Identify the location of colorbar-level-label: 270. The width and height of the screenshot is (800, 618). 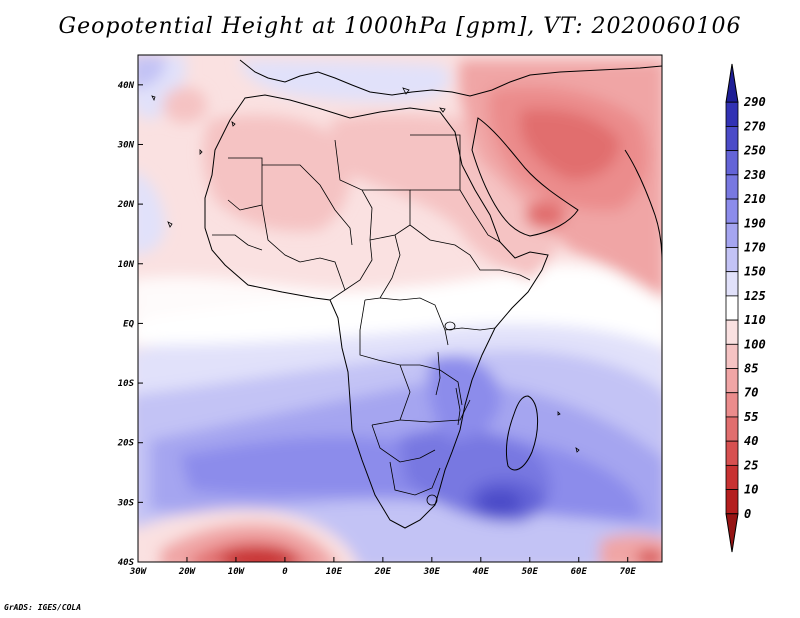
(754, 126).